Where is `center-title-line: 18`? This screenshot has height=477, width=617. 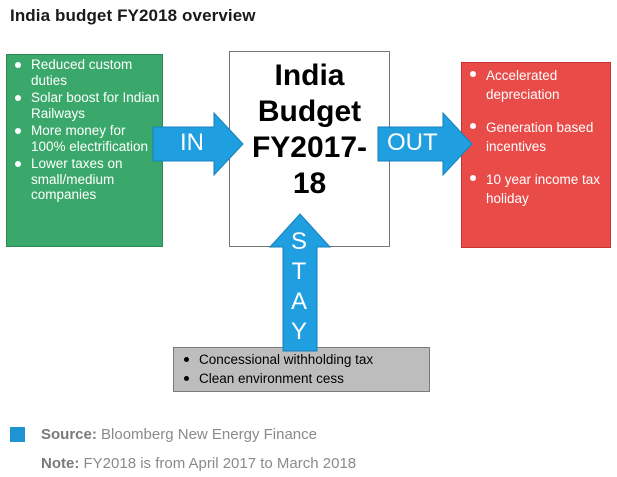
center-title-line: 18 is located at coordinates (309, 183).